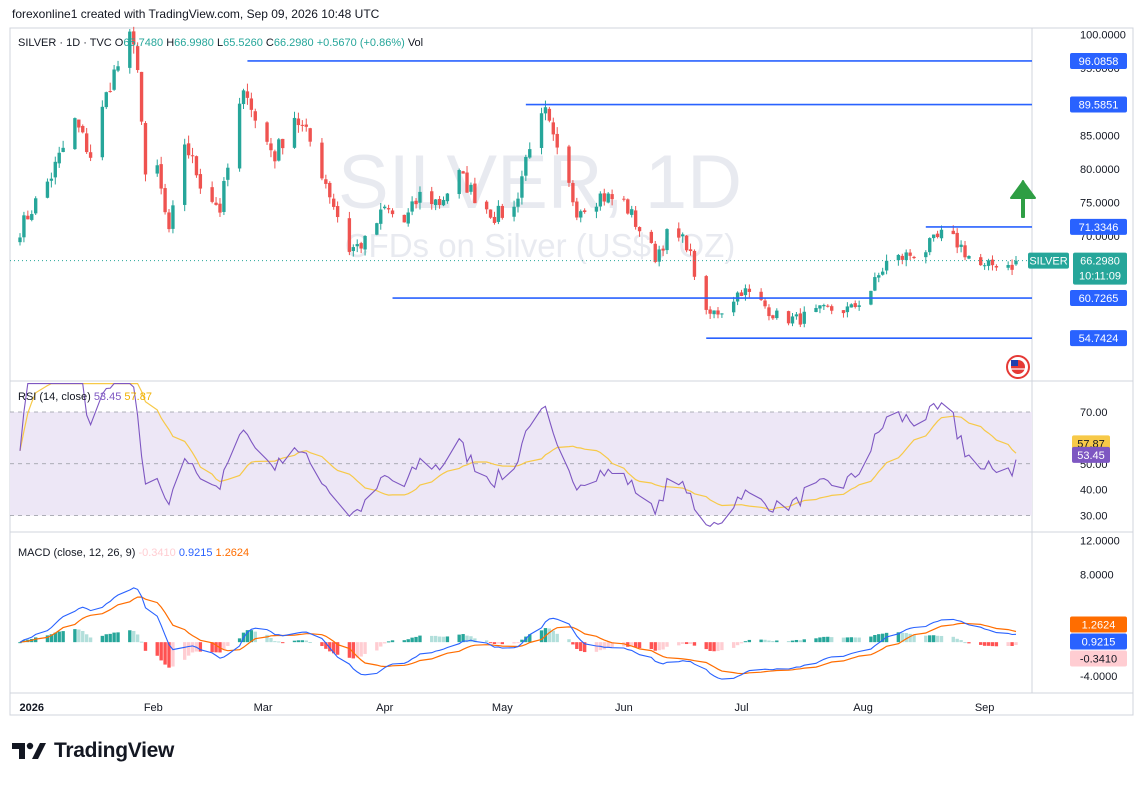  What do you see at coordinates (158, 553) in the screenshot?
I see `macd-histogram-value: -0.3410` at bounding box center [158, 553].